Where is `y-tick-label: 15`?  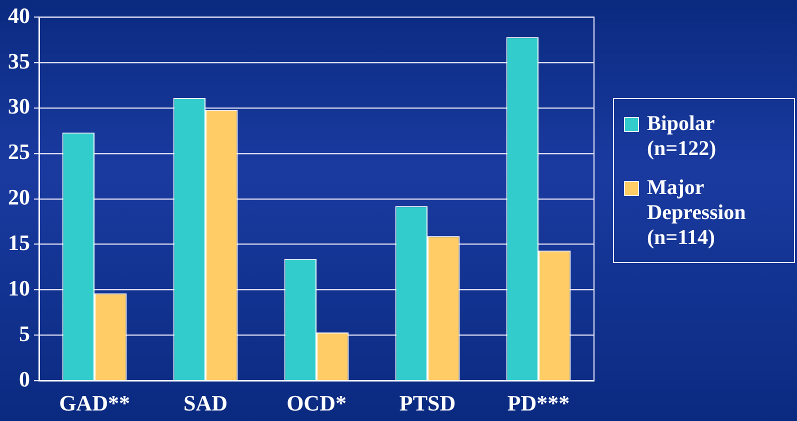 y-tick-label: 15 is located at coordinates (19, 243).